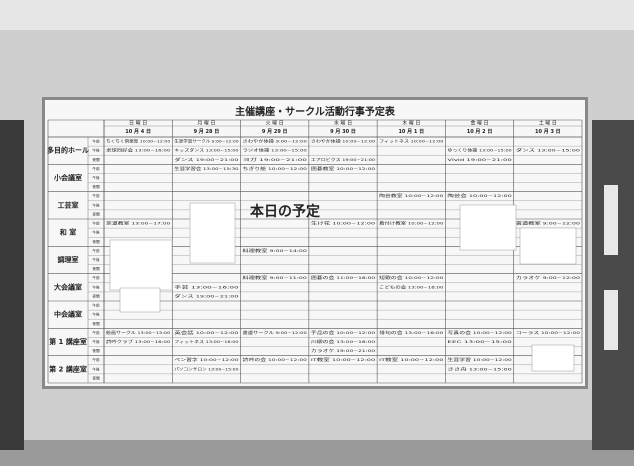 The height and width of the screenshot is (466, 634). I want to click on schedule-entry: 料理教室 9:00~11:00, so click(275, 277).